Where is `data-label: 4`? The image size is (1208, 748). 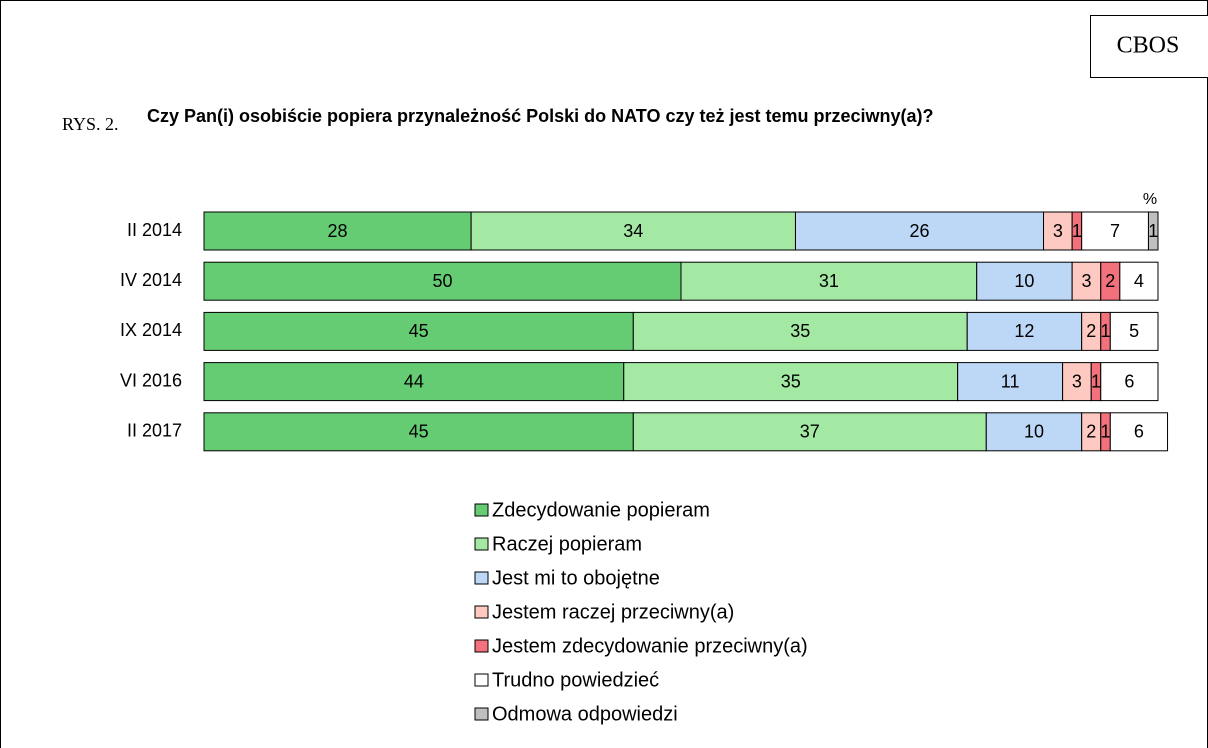
data-label: 4 is located at coordinates (1139, 281).